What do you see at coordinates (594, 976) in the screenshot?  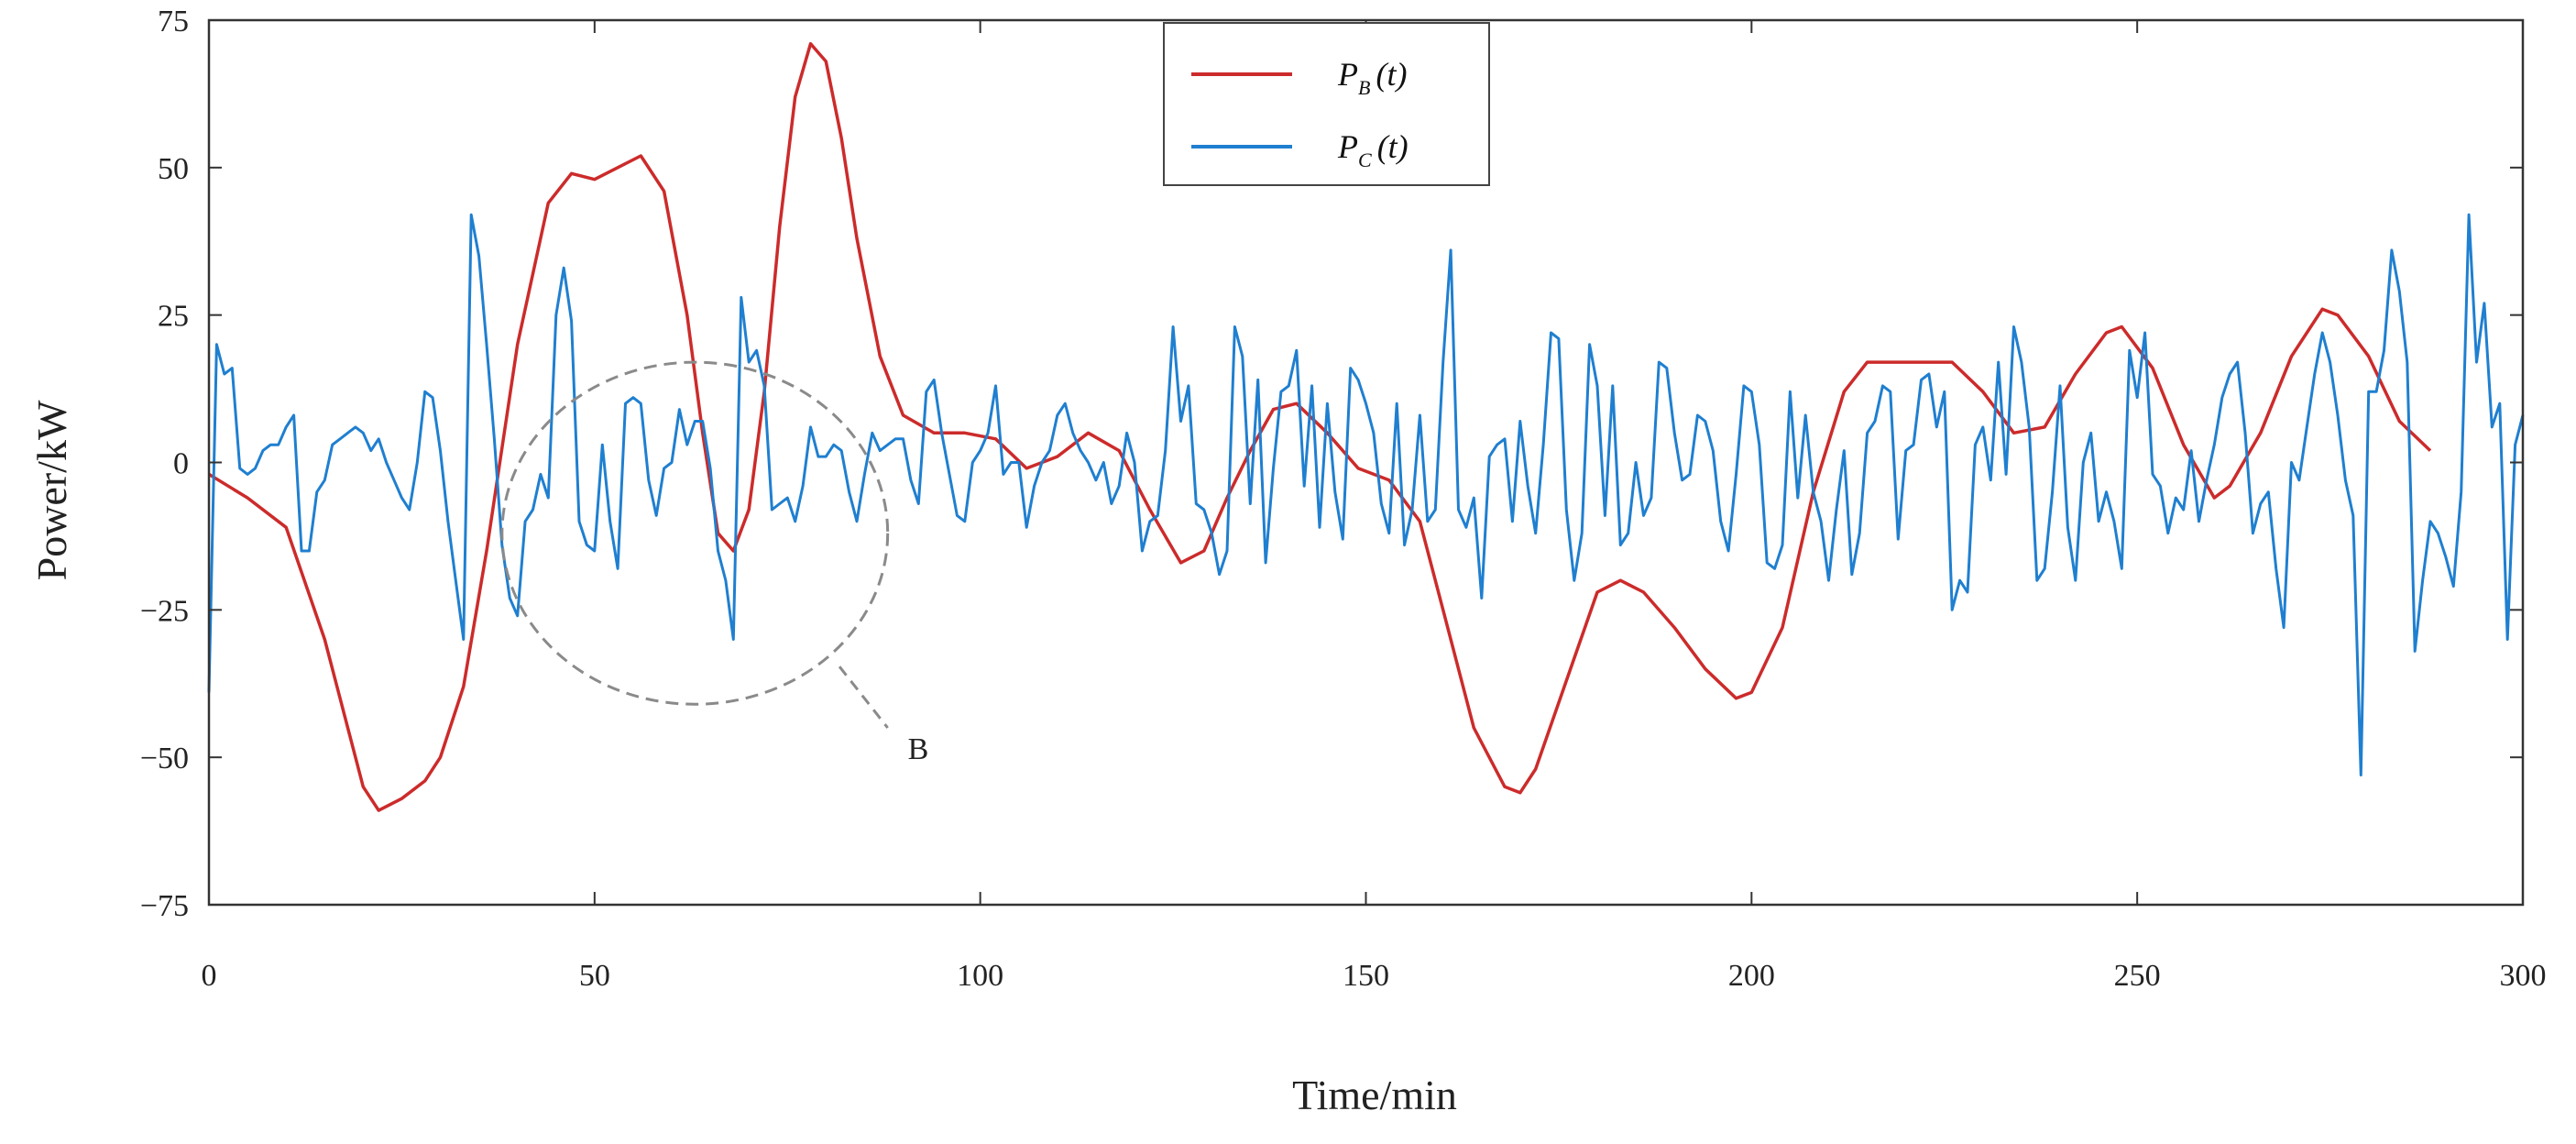 I see `x-tick-label: 50` at bounding box center [594, 976].